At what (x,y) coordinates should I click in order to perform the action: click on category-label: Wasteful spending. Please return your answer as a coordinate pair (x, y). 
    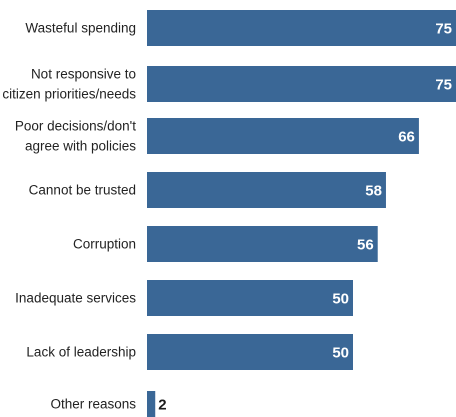
    Looking at the image, I should click on (80, 28).